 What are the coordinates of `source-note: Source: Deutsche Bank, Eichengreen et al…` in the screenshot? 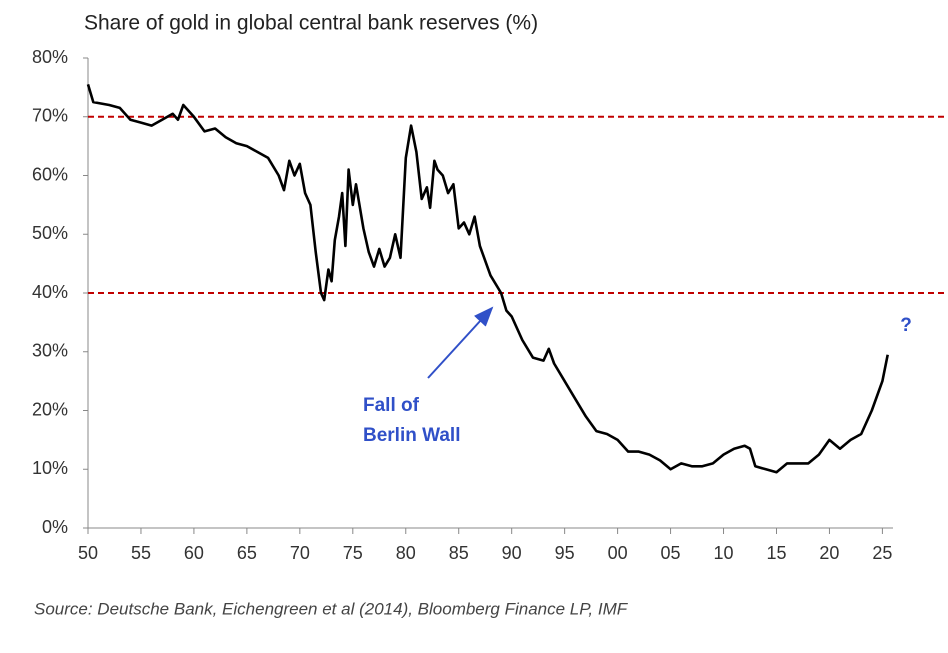 It's located at (331, 608).